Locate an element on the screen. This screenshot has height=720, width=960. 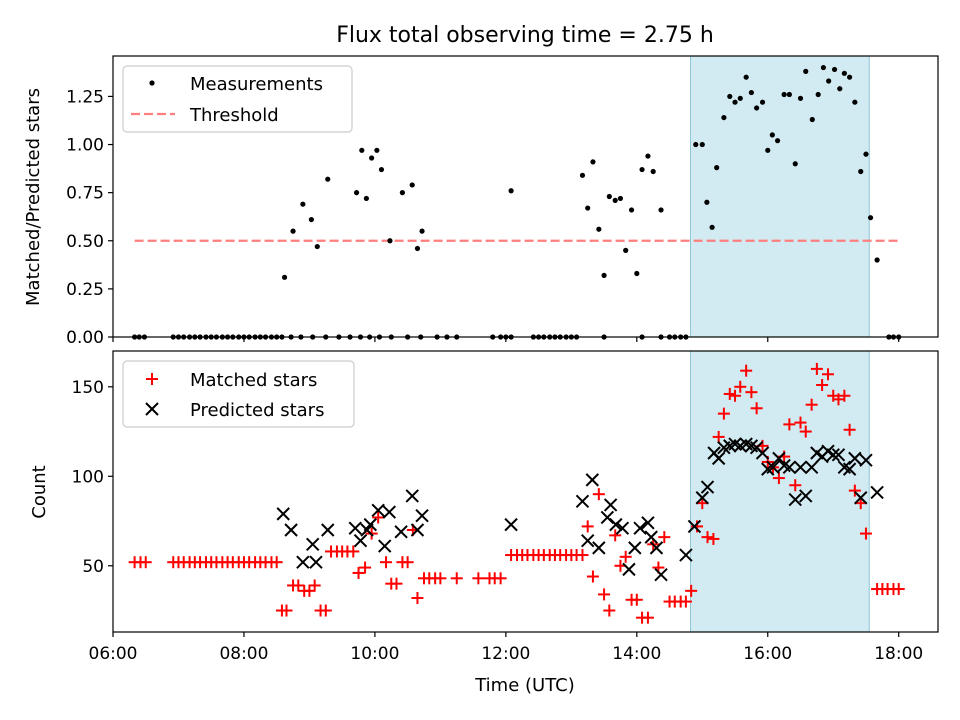
bottom-y-ticks: 50 100 150 is located at coordinates (92, 477).